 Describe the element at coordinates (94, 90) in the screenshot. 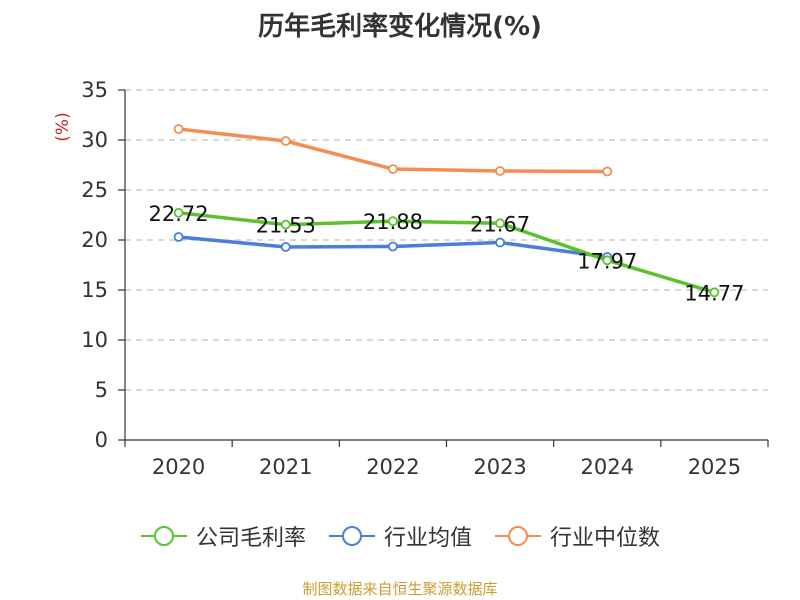

I see `y-tick-label-35: 35` at that location.